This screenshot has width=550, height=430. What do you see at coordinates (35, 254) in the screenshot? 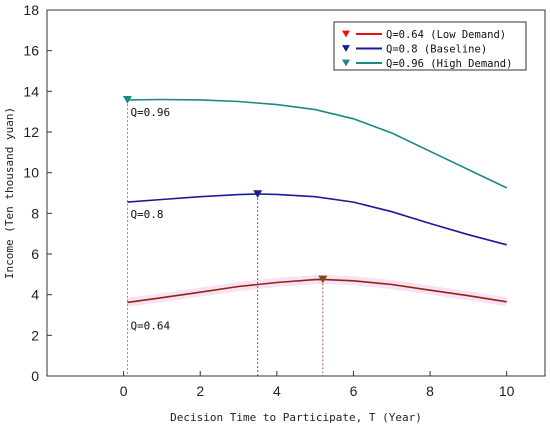
I see `y-tick-label: 6` at bounding box center [35, 254].